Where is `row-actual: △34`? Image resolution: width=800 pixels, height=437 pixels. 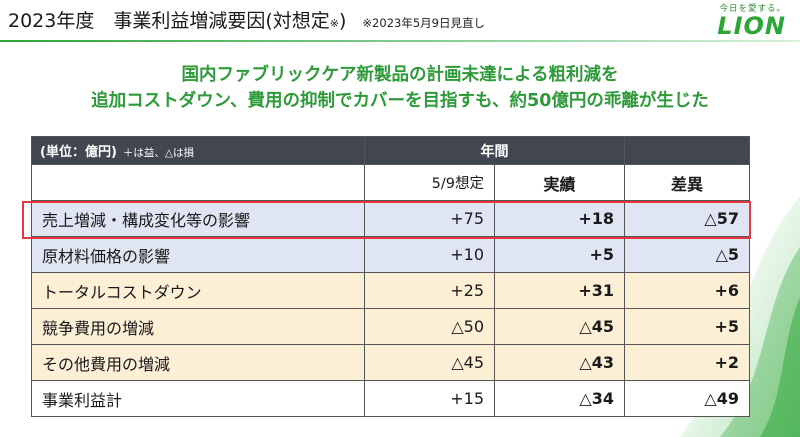
row-actual: △34 is located at coordinates (559, 398).